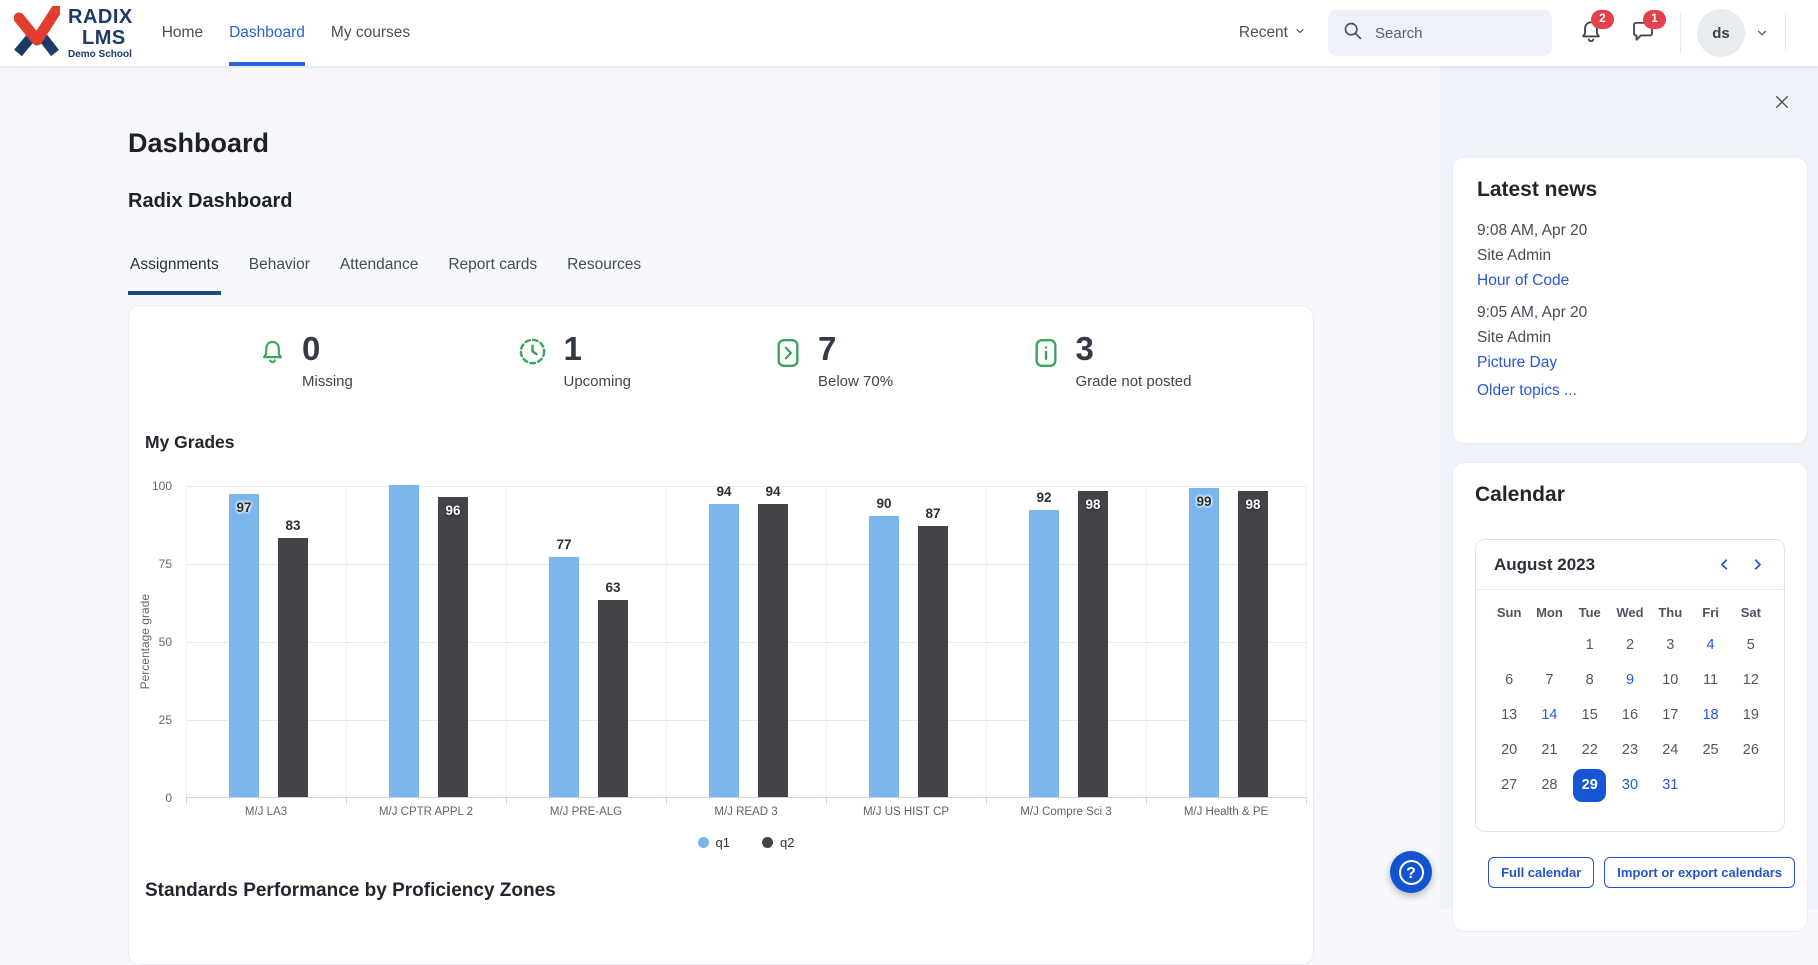 The image size is (1818, 965). What do you see at coordinates (1044, 497) in the screenshot?
I see `bar-value-label: 92` at bounding box center [1044, 497].